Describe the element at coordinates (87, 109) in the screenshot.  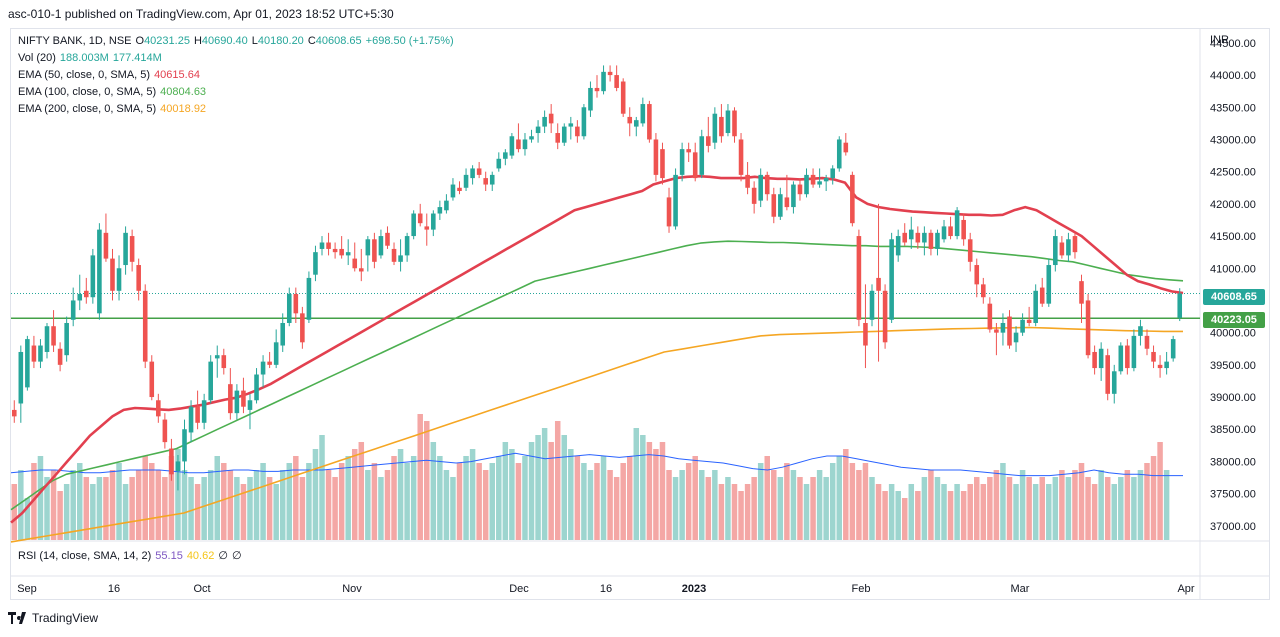
I see `legend-ema200-label: EMA (200, close, 0, SMA, 5)` at that location.